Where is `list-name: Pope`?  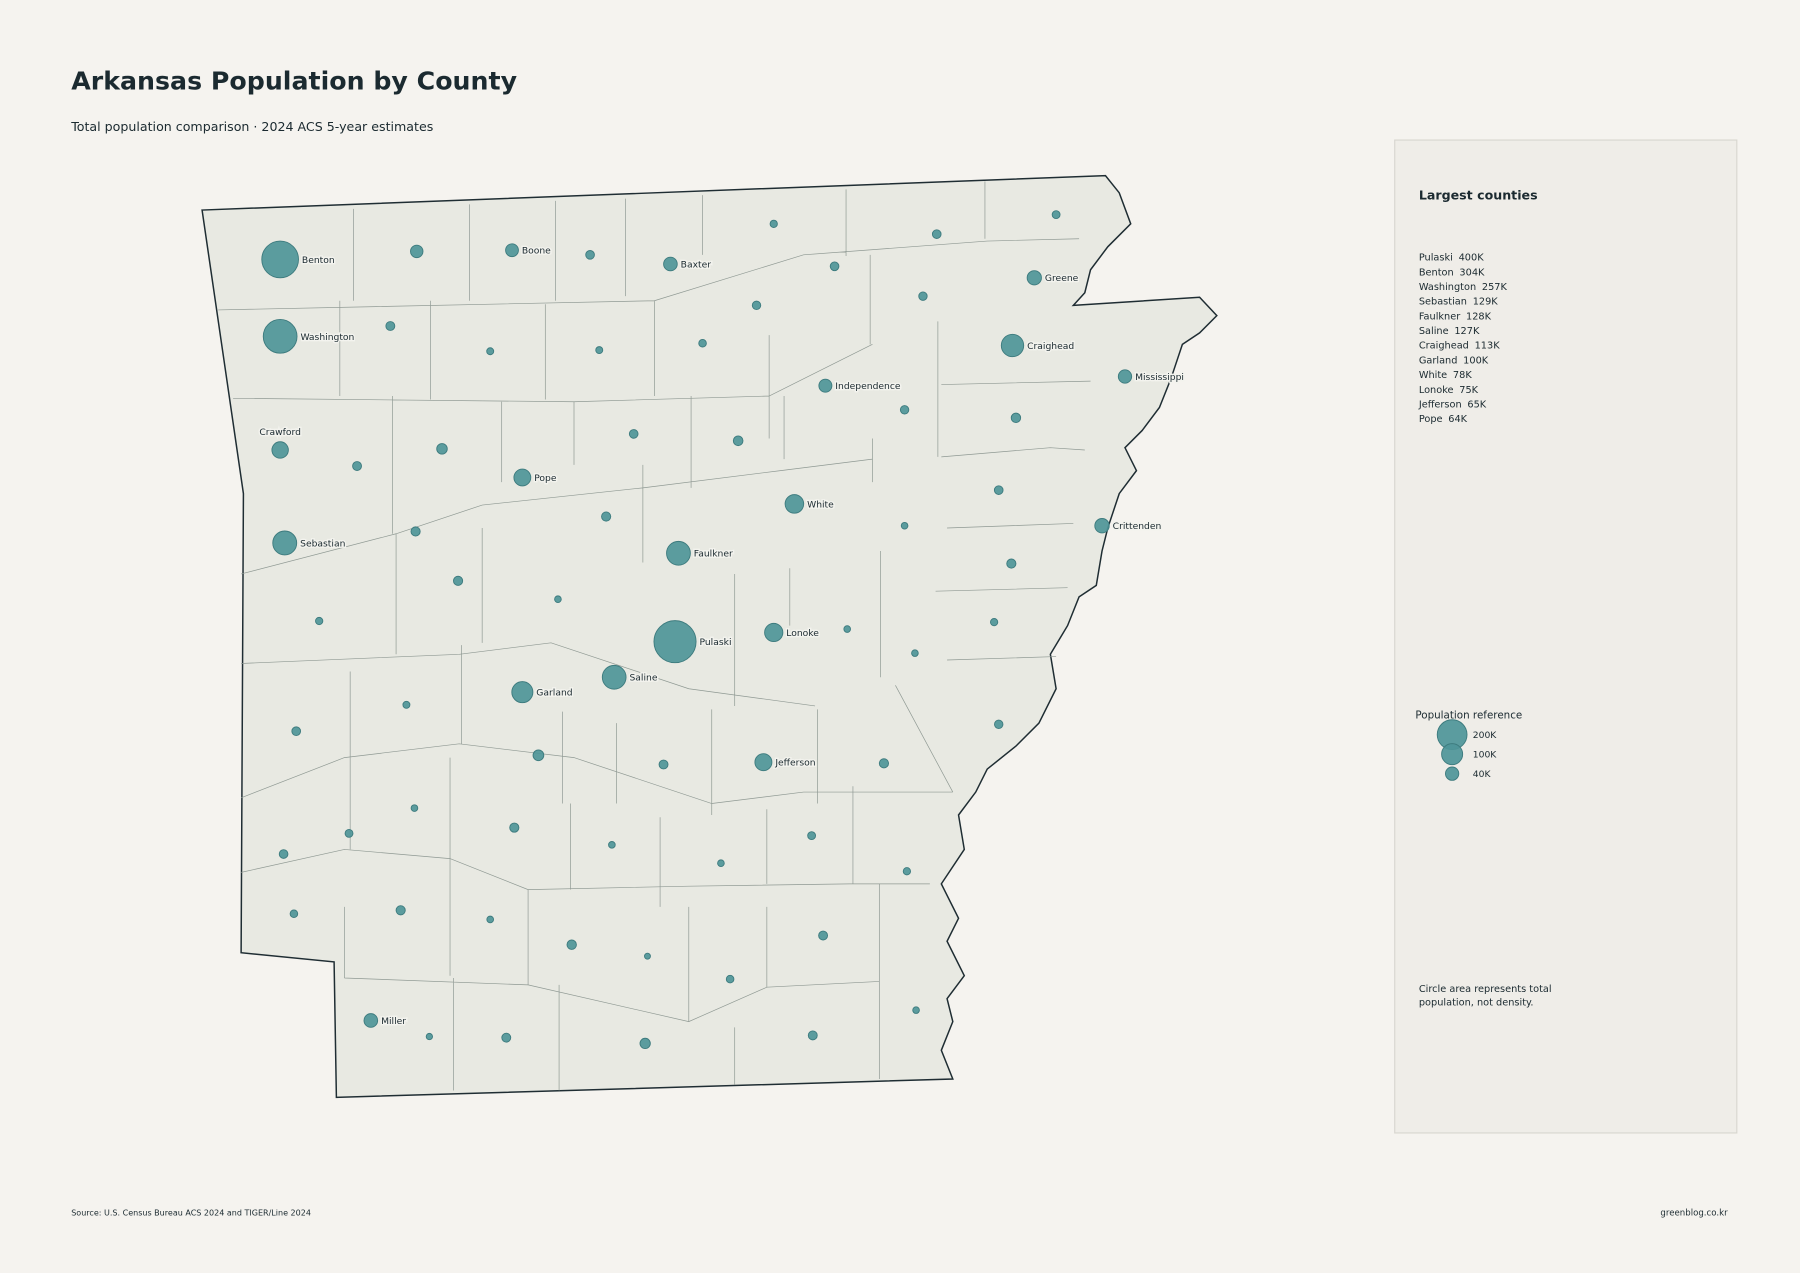
list-name: Pope is located at coordinates (1431, 419).